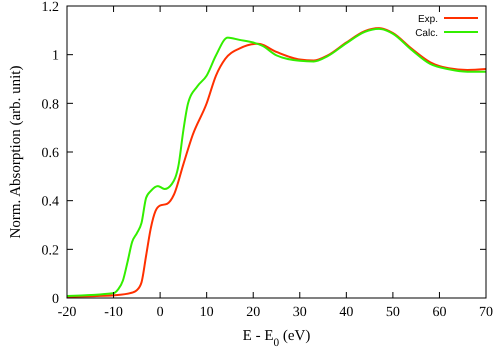 This screenshot has width=500, height=350. I want to click on x-tick-label: 50, so click(393, 312).